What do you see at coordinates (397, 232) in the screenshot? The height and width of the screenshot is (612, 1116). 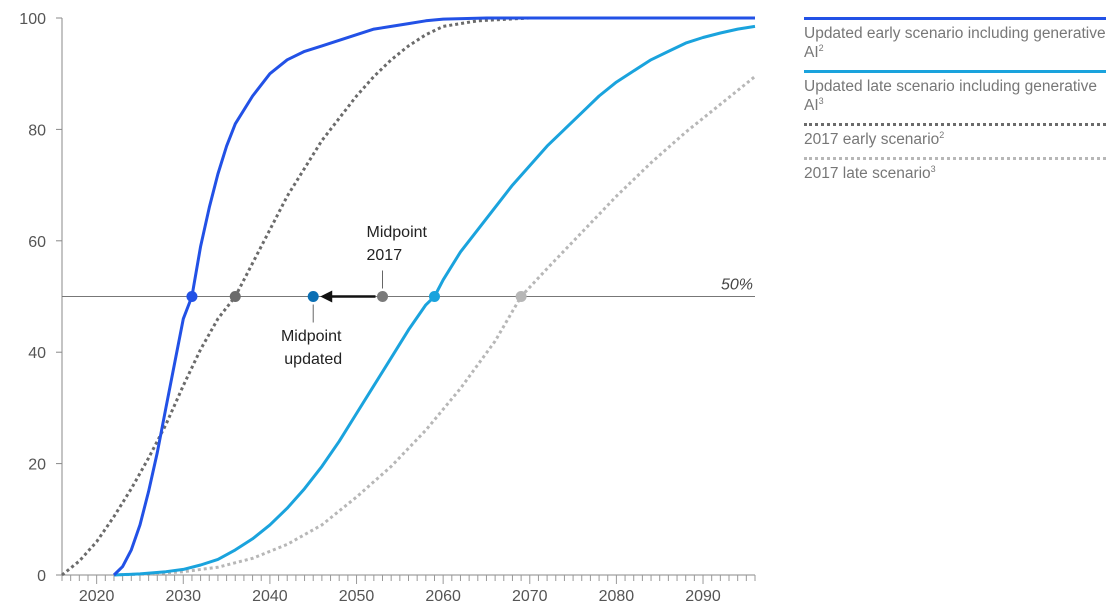 I see `midpoint-2017-label-line1: Midpoint` at bounding box center [397, 232].